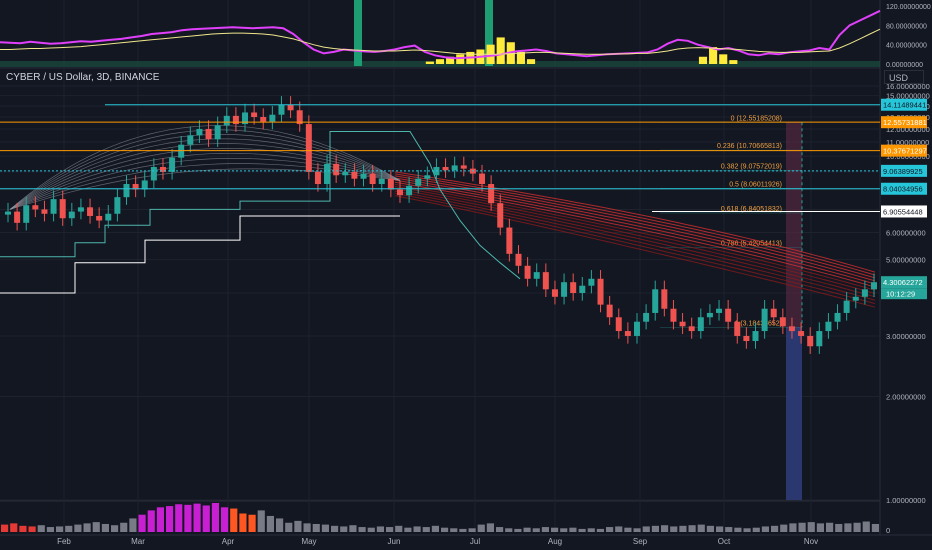 The height and width of the screenshot is (550, 932). Describe the element at coordinates (906, 232) in the screenshot. I see `y-tick-label: 6.00000000` at that location.